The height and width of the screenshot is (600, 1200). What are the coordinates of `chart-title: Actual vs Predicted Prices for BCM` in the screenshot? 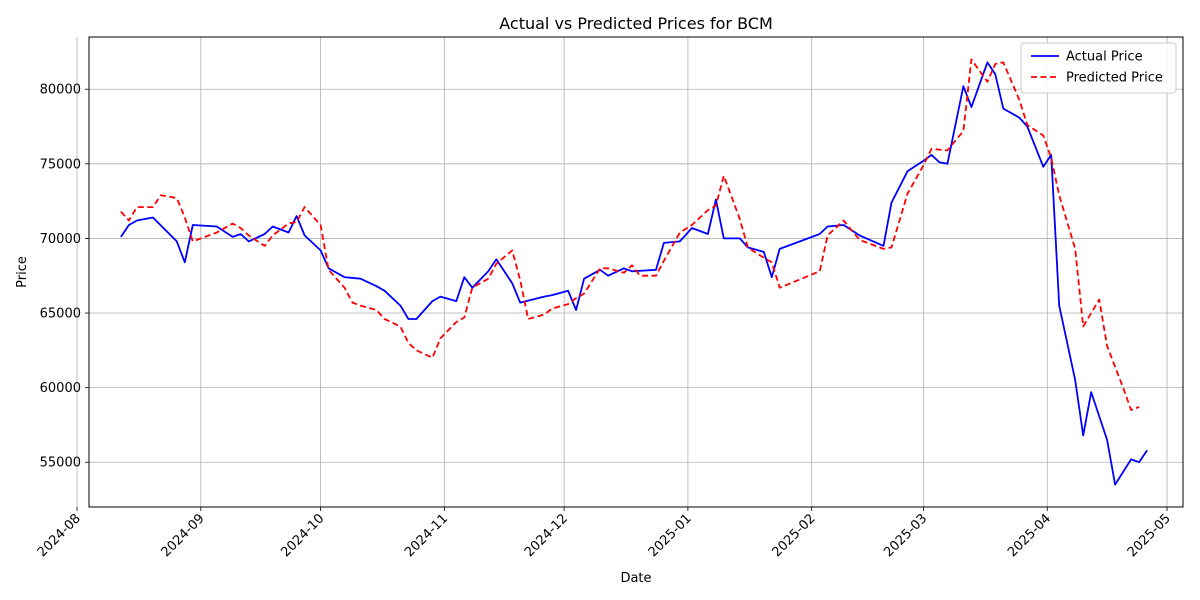 It's located at (636, 23).